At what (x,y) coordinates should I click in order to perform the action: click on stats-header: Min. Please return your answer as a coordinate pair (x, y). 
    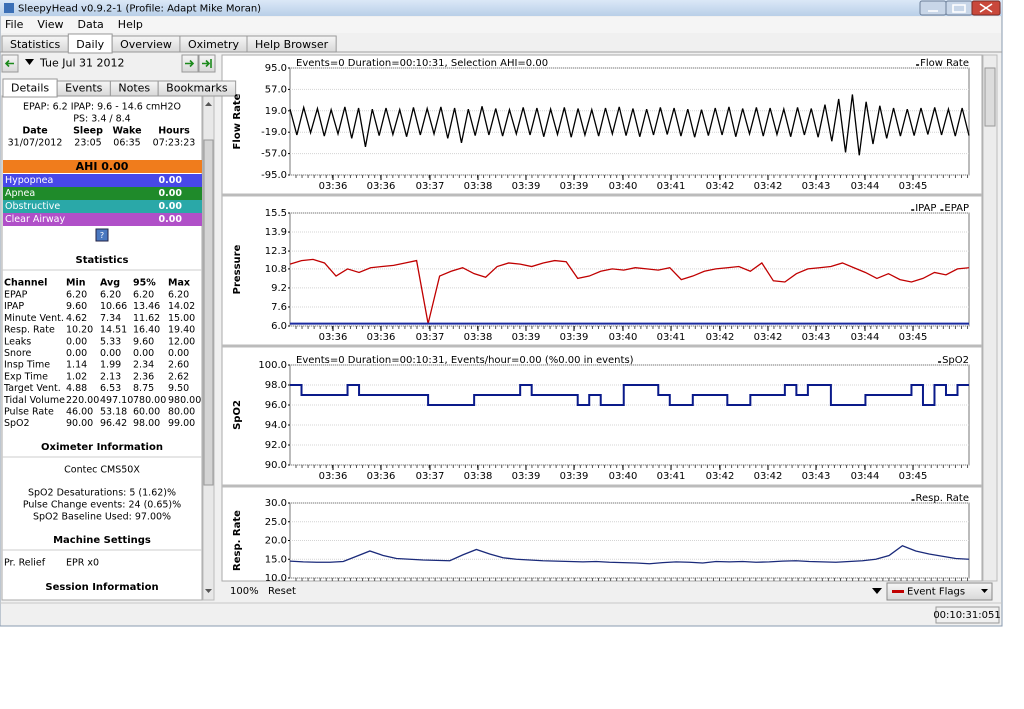
    Looking at the image, I should click on (76, 283).